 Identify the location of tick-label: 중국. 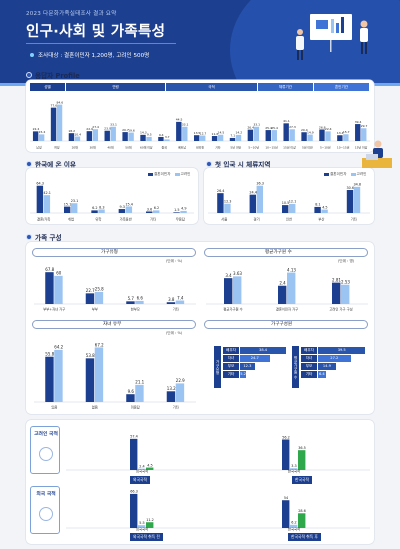
(165, 148).